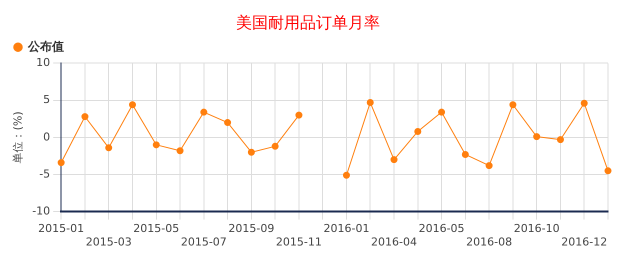  Describe the element at coordinates (584, 241) in the screenshot. I see `x-tick-label: 2016-12` at that location.